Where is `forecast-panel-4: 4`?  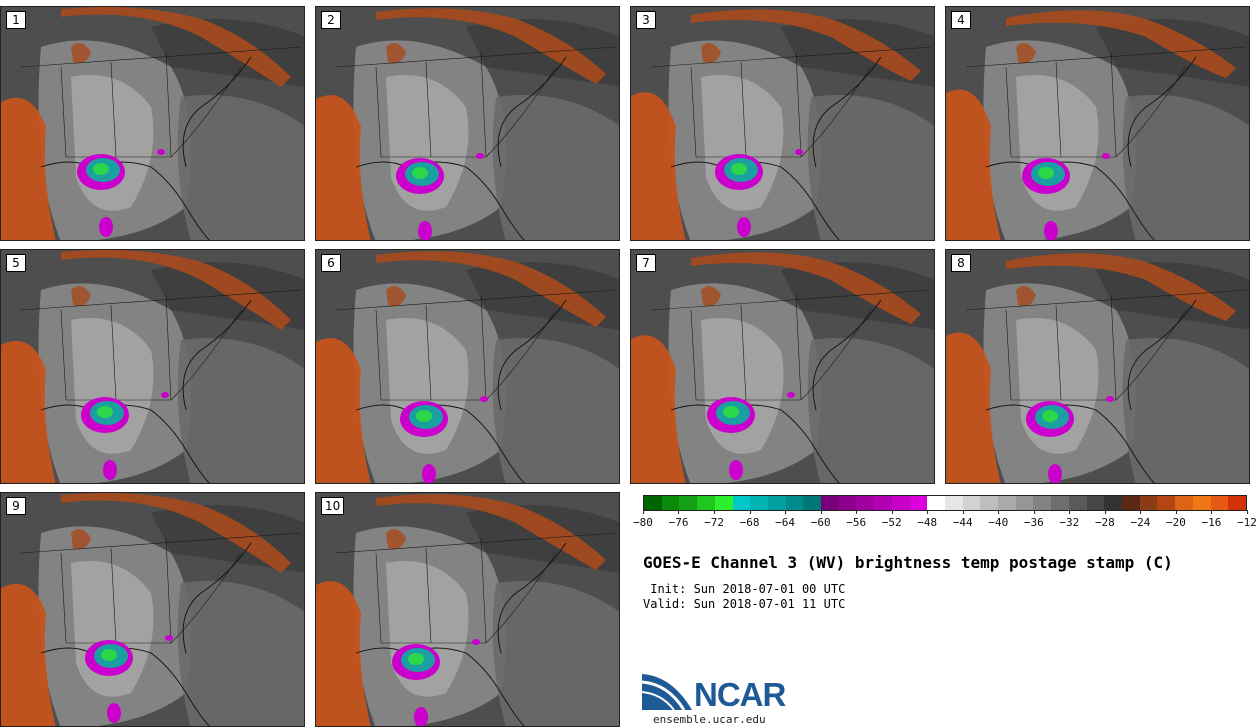
forecast-panel-4: 4 is located at coordinates (1097, 123).